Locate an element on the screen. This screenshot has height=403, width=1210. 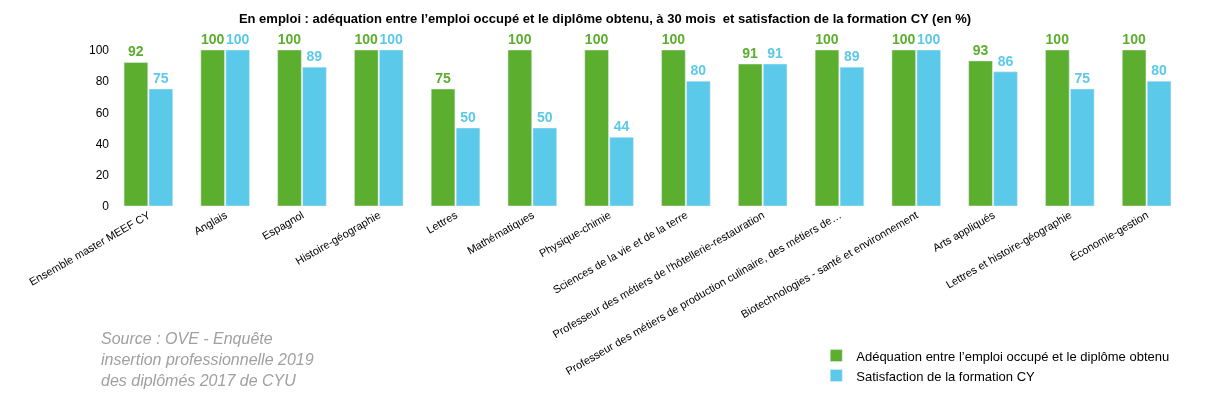
legend-label: Adéquation entre l’emploi occupé et le diplôme obtenu is located at coordinates (1013, 356).